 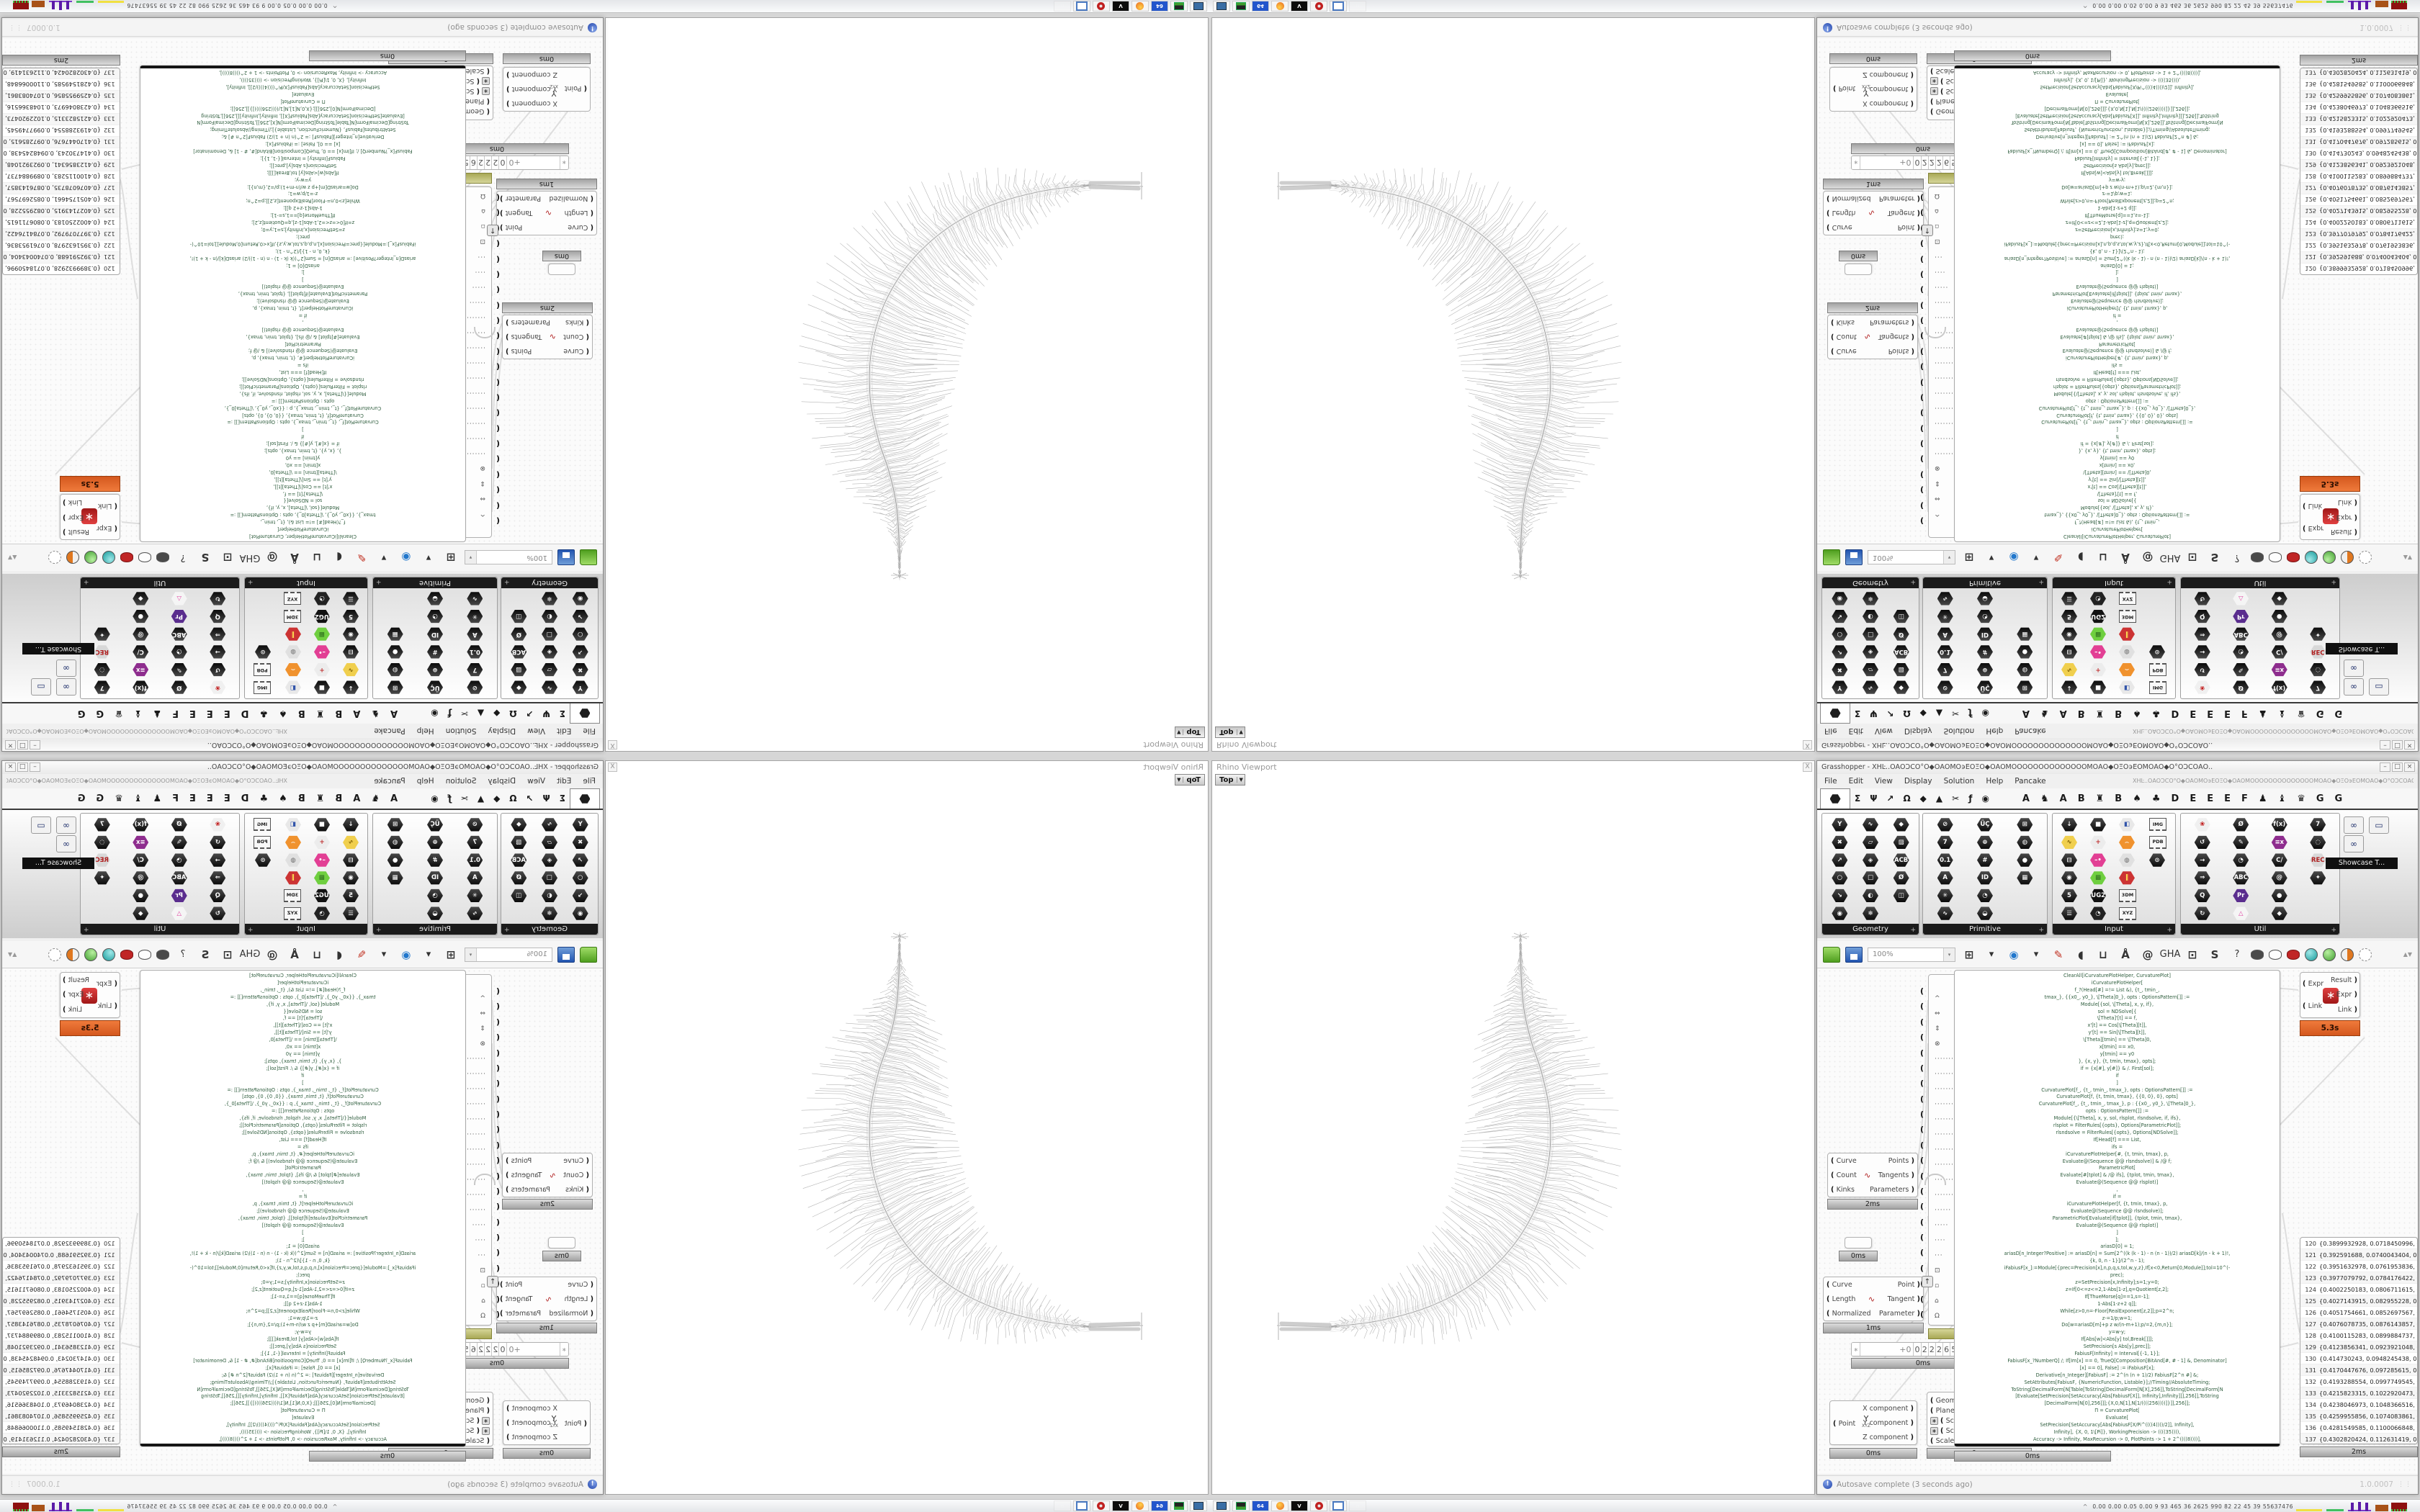 What do you see at coordinates (1854, 954) in the screenshot?
I see `save-file-icon` at bounding box center [1854, 954].